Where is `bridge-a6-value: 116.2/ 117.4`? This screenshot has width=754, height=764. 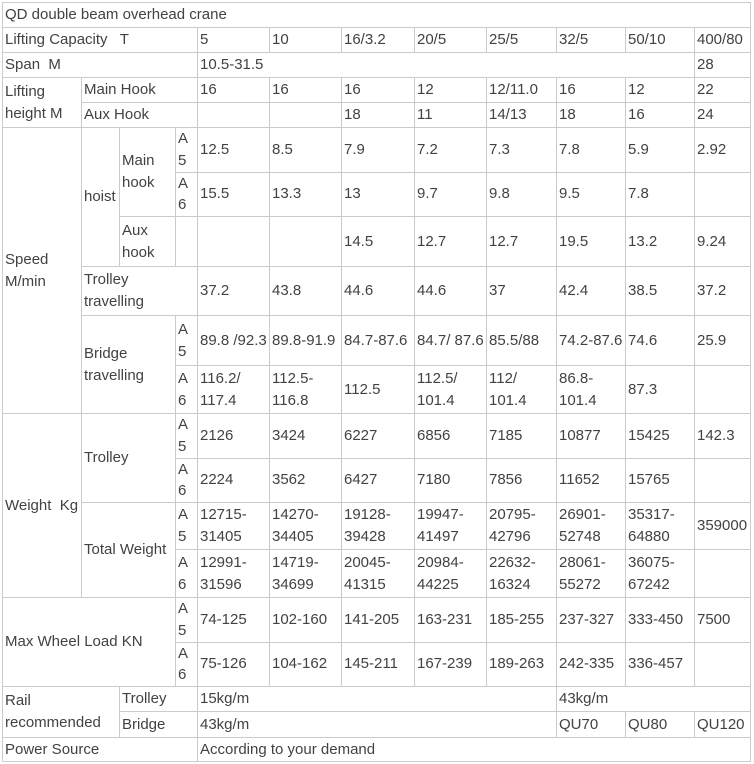 bridge-a6-value: 116.2/ 117.4 is located at coordinates (233, 389).